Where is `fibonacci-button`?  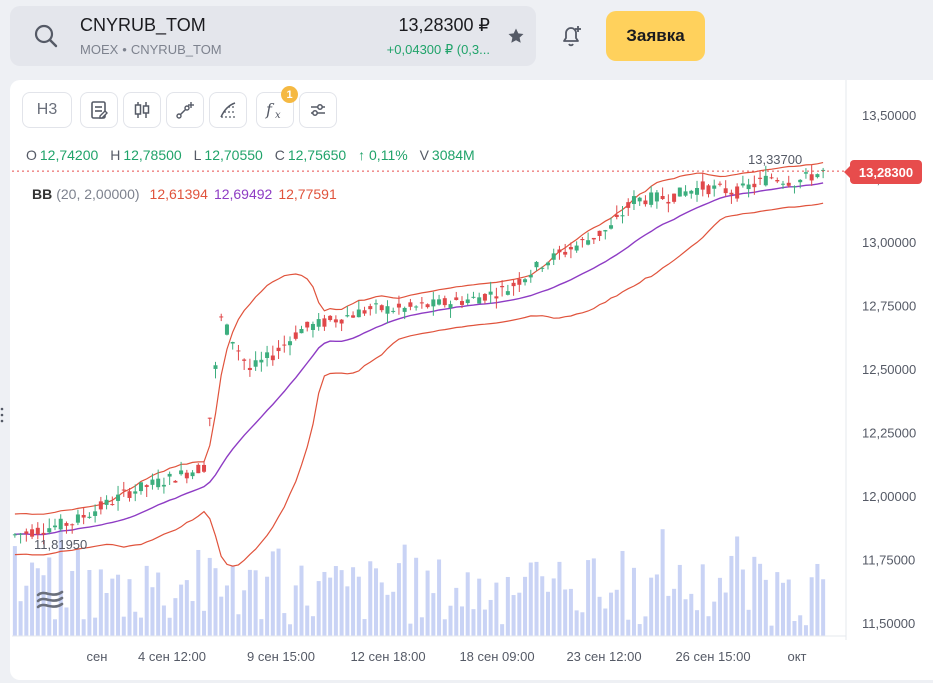
fibonacci-button is located at coordinates (228, 110).